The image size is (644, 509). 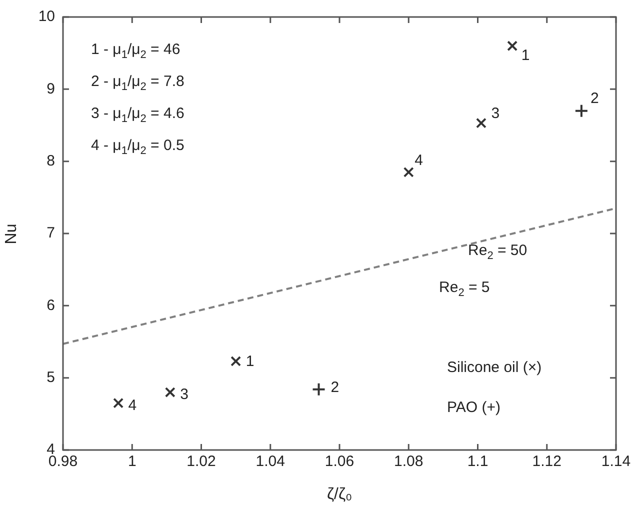 What do you see at coordinates (477, 461) in the screenshot?
I see `x-tick-label: 1.1` at bounding box center [477, 461].